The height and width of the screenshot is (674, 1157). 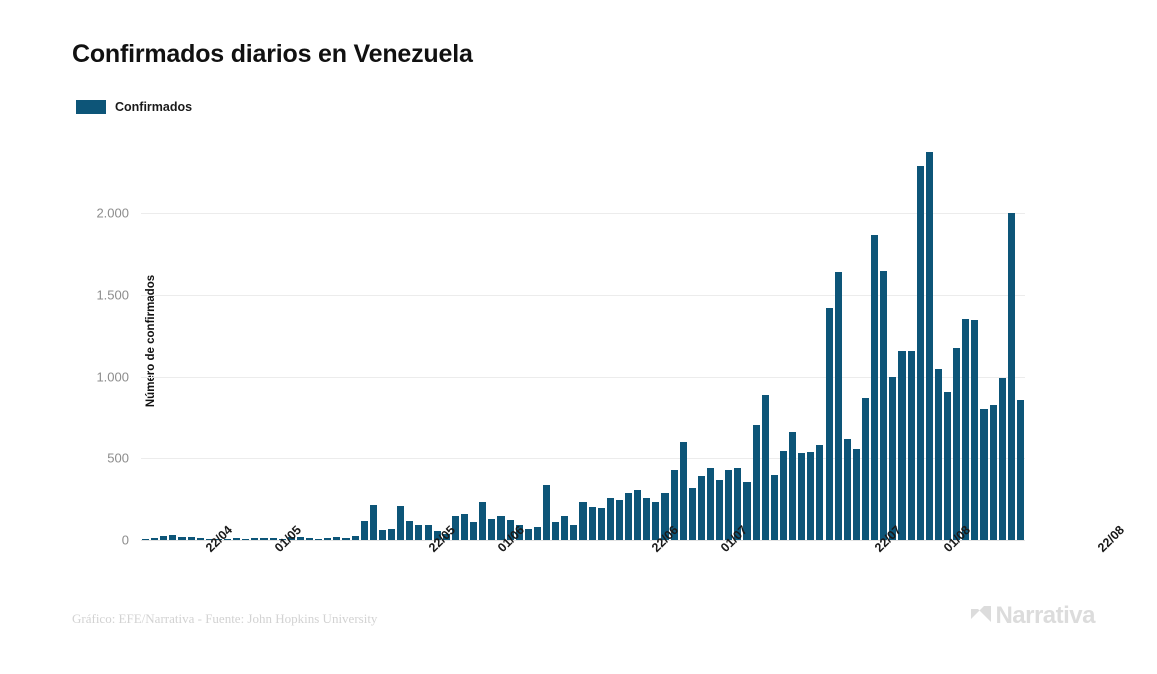 I want to click on gridline, so click(x=583, y=540).